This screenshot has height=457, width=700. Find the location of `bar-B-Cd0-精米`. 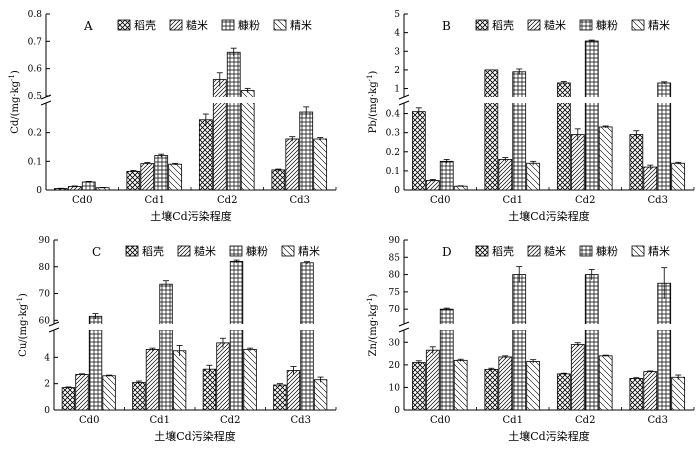

bar-B-Cd0-精米 is located at coordinates (460, 188).